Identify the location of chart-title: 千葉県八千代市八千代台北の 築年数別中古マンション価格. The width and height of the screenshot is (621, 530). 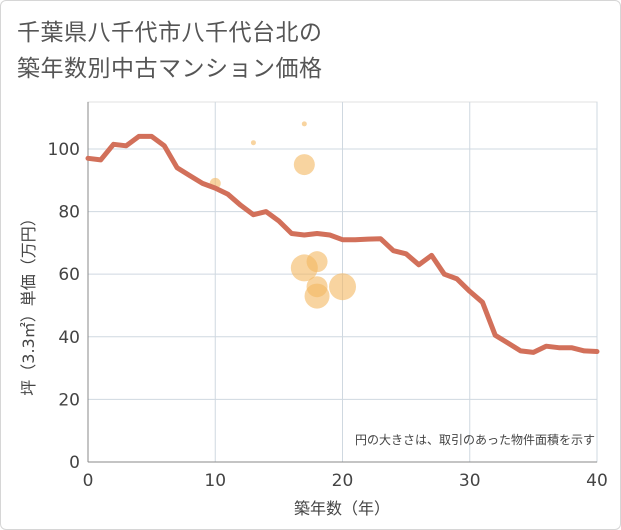
(170, 51).